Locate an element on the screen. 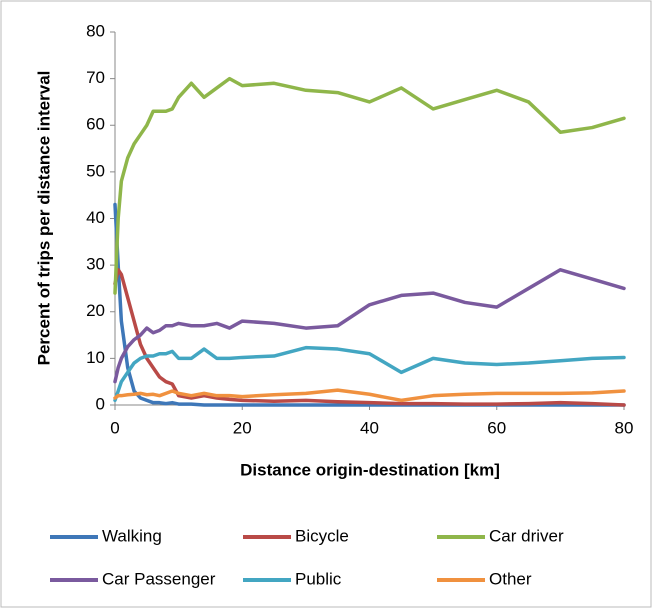 The height and width of the screenshot is (609, 653). y-tick-label: 0 is located at coordinates (100, 403).